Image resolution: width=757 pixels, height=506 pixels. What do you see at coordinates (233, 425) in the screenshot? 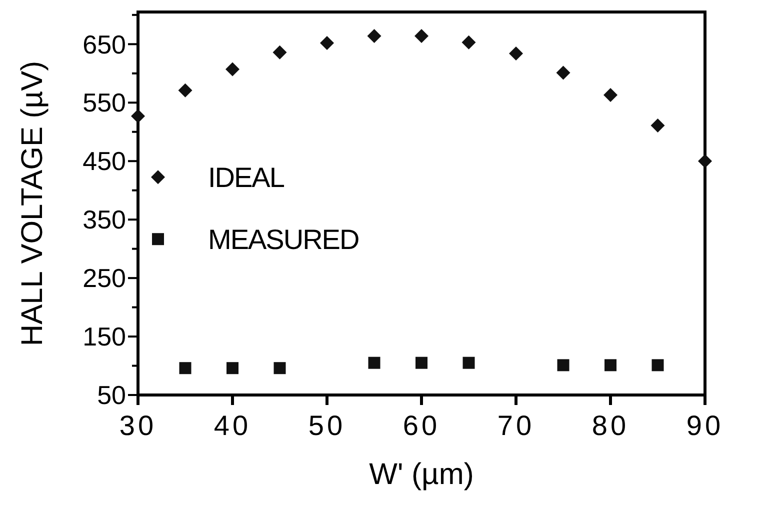
I see `x-tick-label: 40` at bounding box center [233, 425].